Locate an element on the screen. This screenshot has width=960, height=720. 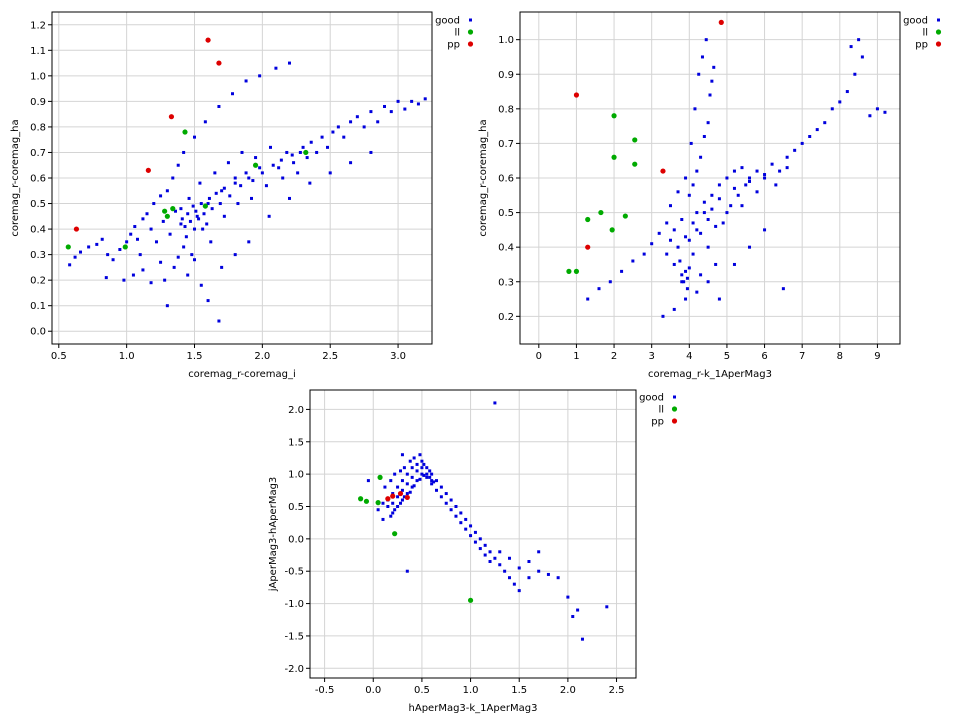
y-tick-label: 0.9 is located at coordinates (38, 102).